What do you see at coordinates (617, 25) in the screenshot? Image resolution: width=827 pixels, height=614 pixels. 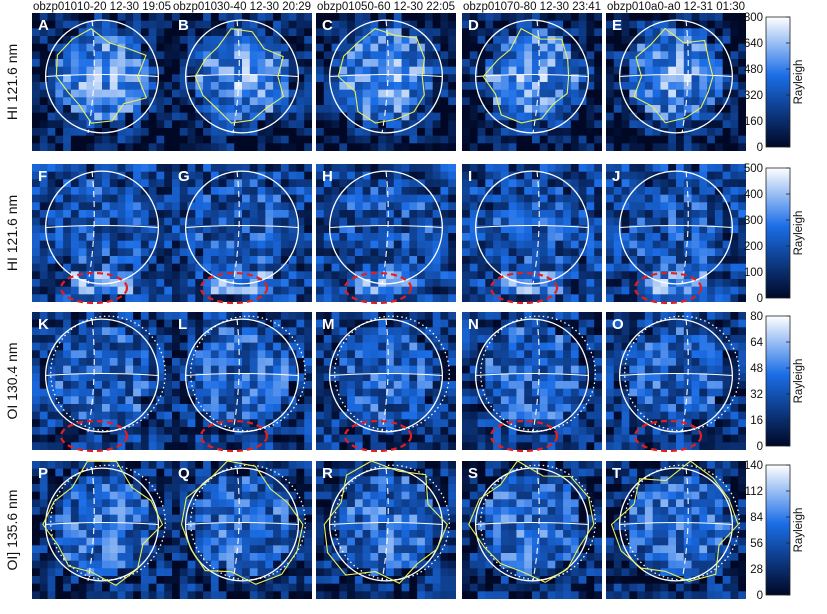 I see `panel-letter: E` at bounding box center [617, 25].